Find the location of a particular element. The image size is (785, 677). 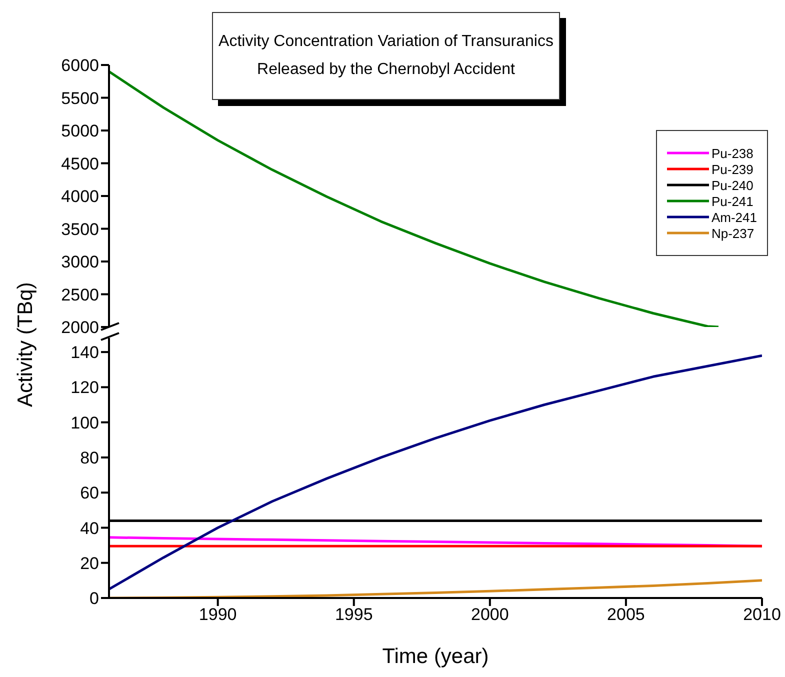

x-tick-label: 2005 is located at coordinates (626, 614).